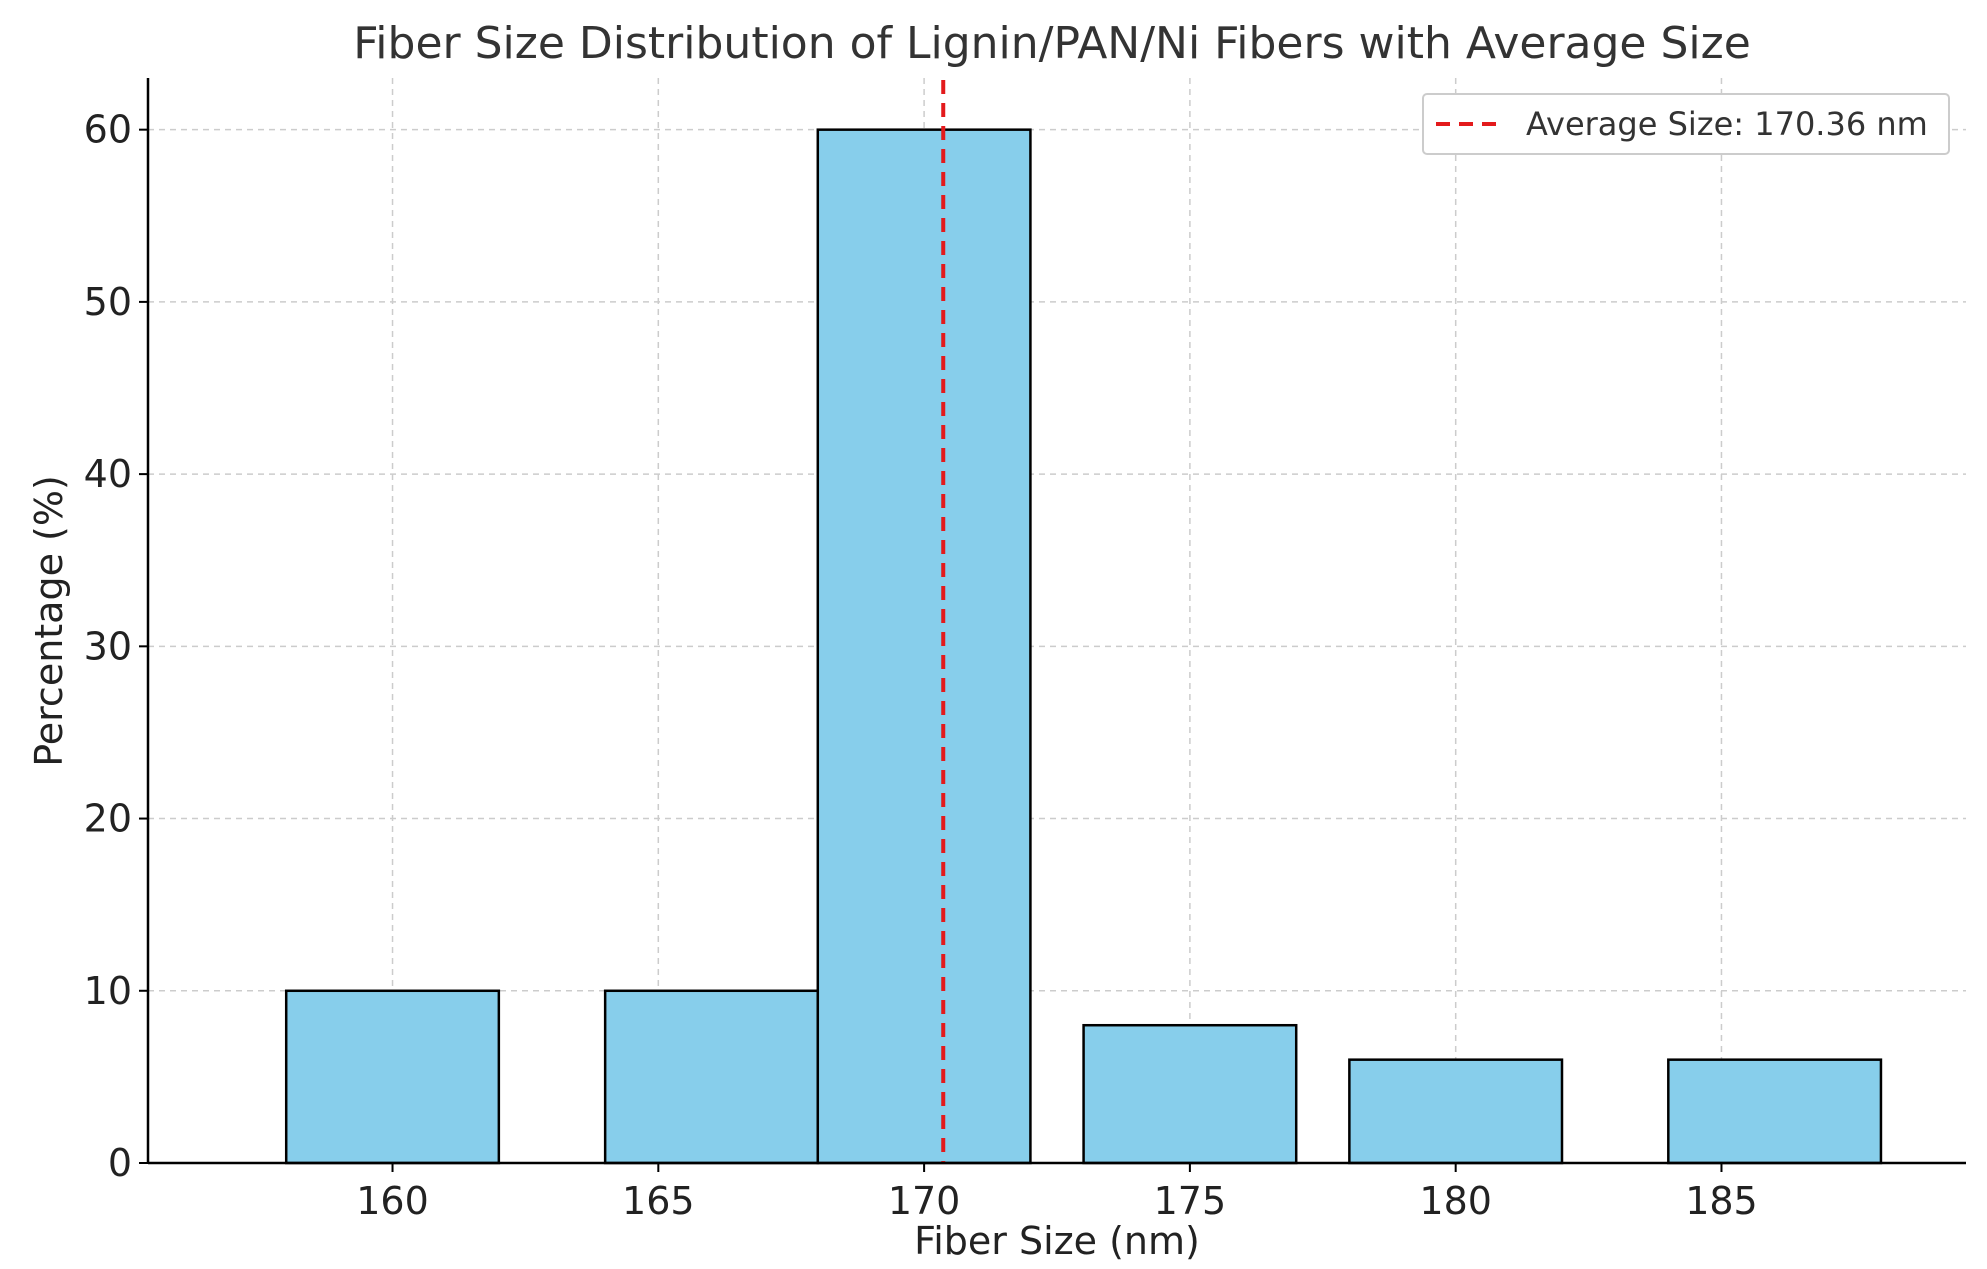  I want to click on x-tick-label: 175, so click(1190, 1201).